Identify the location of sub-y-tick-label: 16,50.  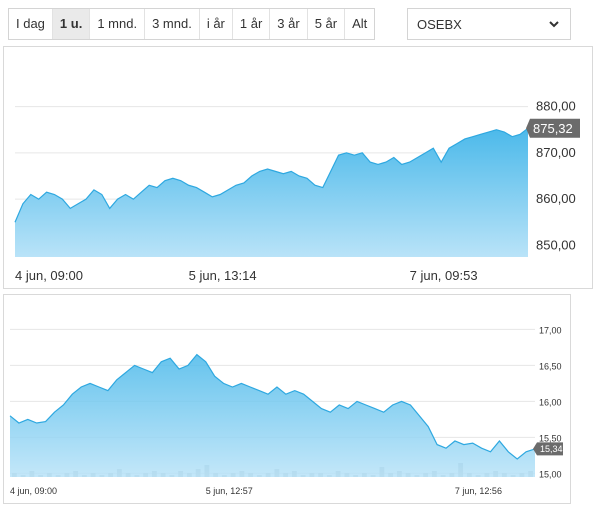
(550, 366).